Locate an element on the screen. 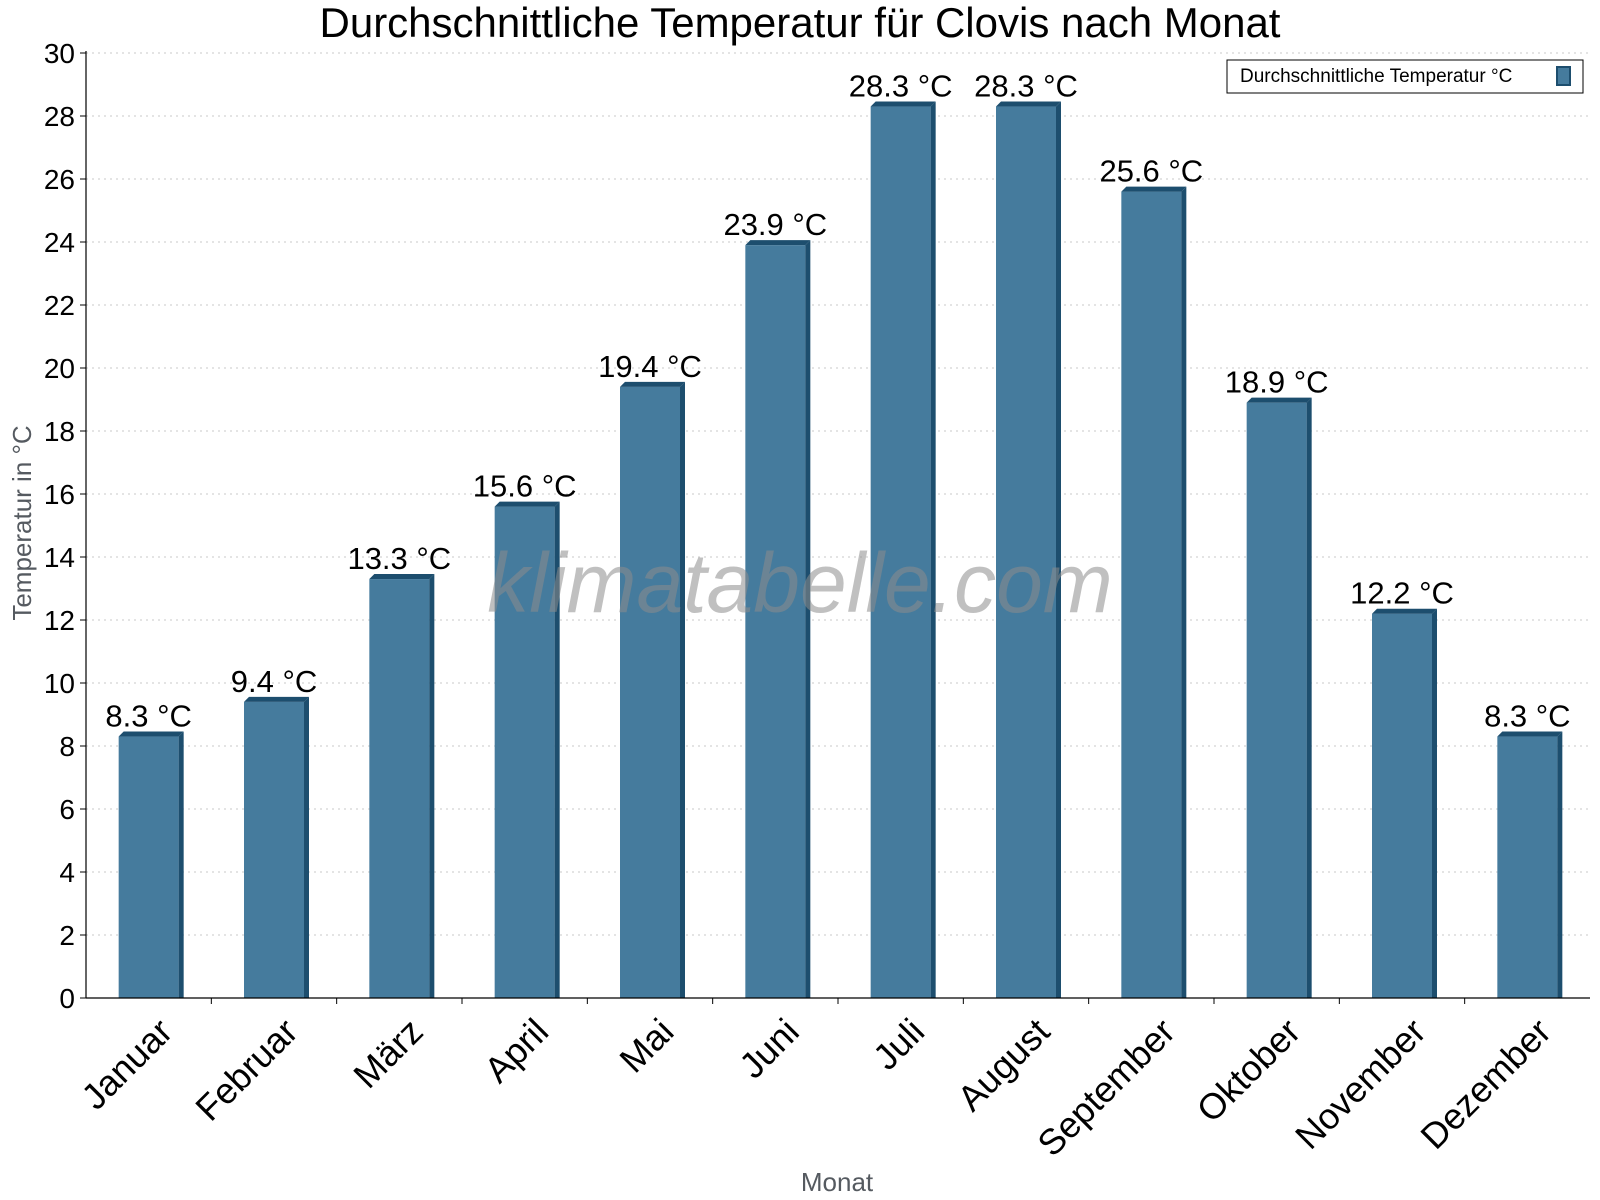  data-label: 9.4 °C is located at coordinates (274, 681).